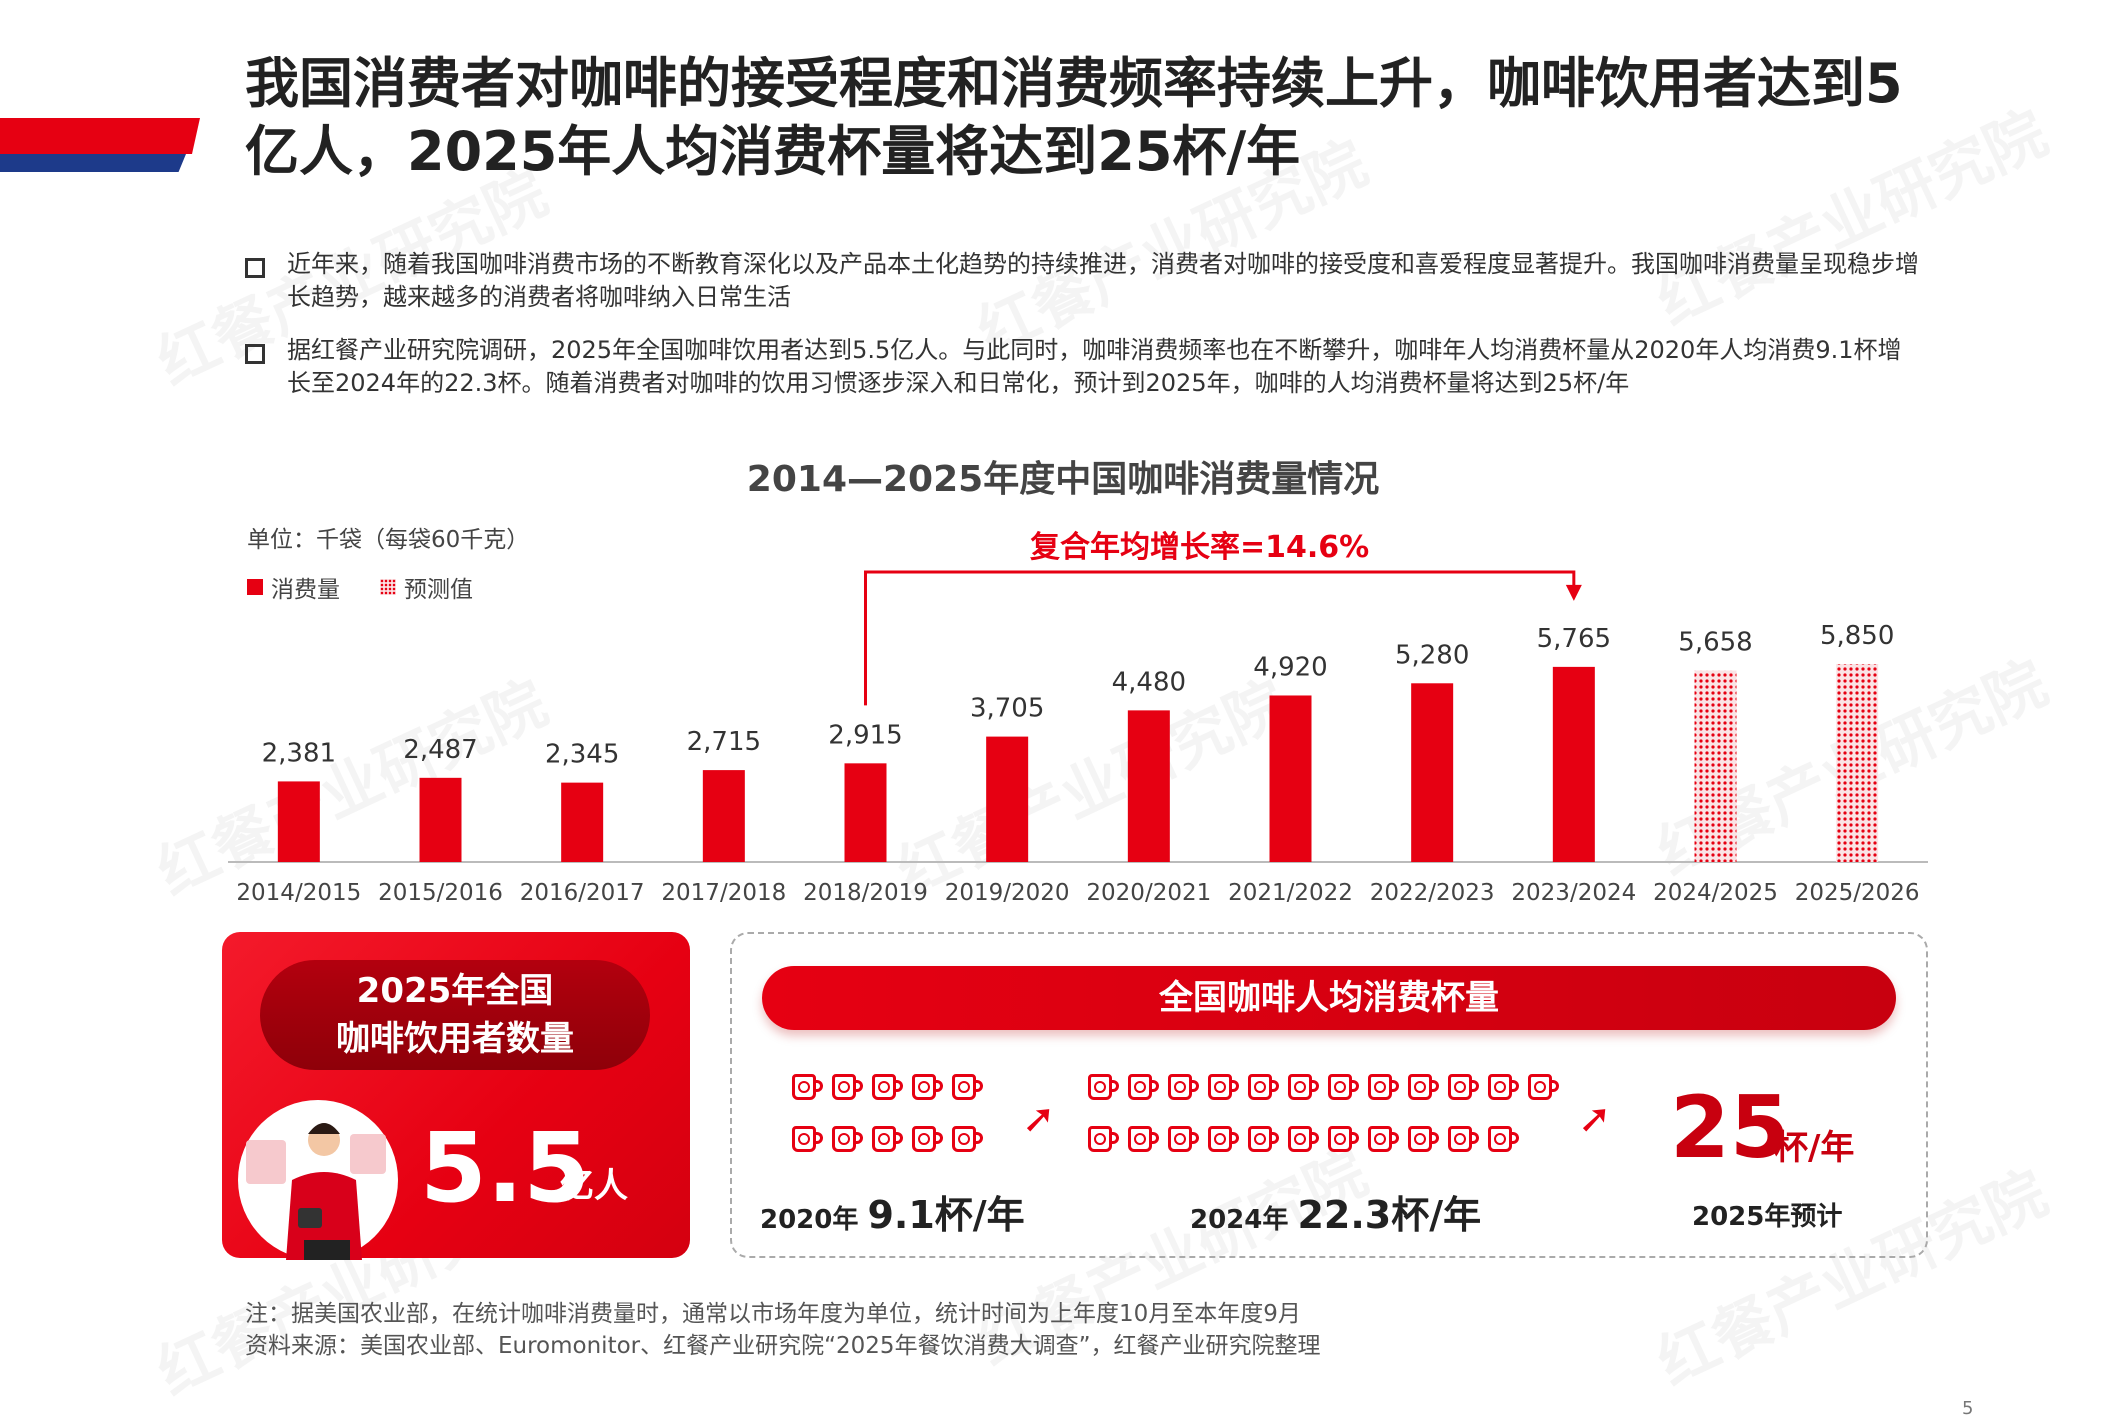 Image resolution: width=2126 pixels, height=1419 pixels. I want to click on cups-2020-label: 2020年 9.1杯/年, so click(892, 1211).